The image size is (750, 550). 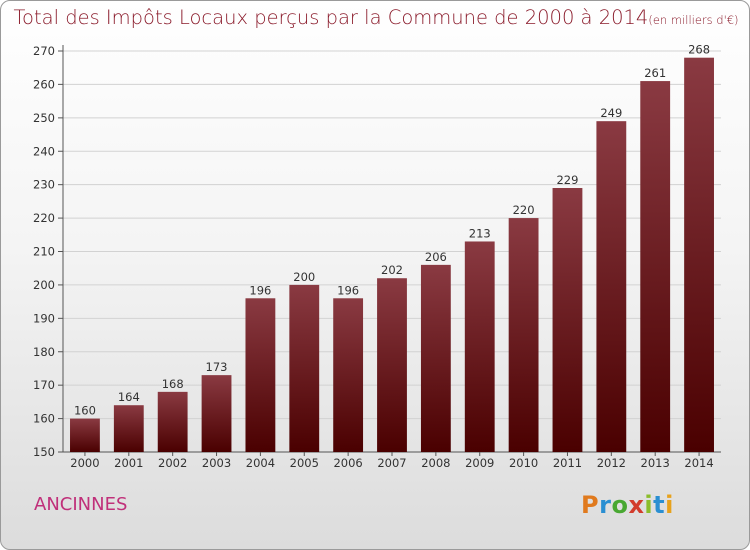 What do you see at coordinates (44, 218) in the screenshot?
I see `y-tick-label: 220` at bounding box center [44, 218].